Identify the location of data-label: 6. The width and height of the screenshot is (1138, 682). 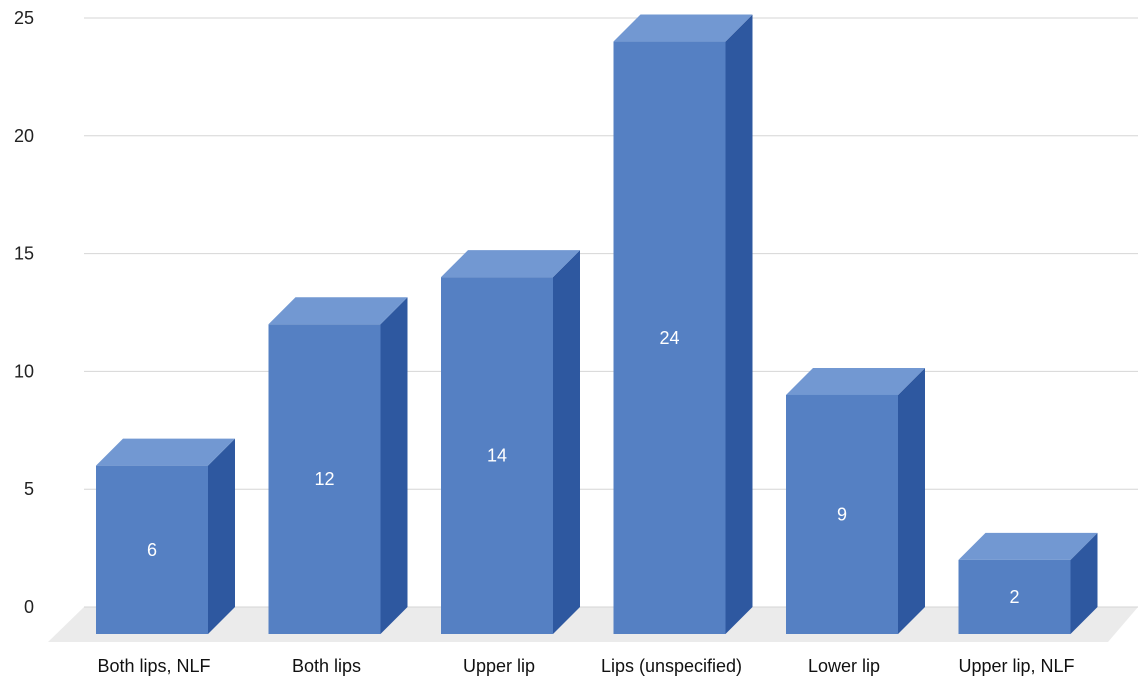
(152, 550).